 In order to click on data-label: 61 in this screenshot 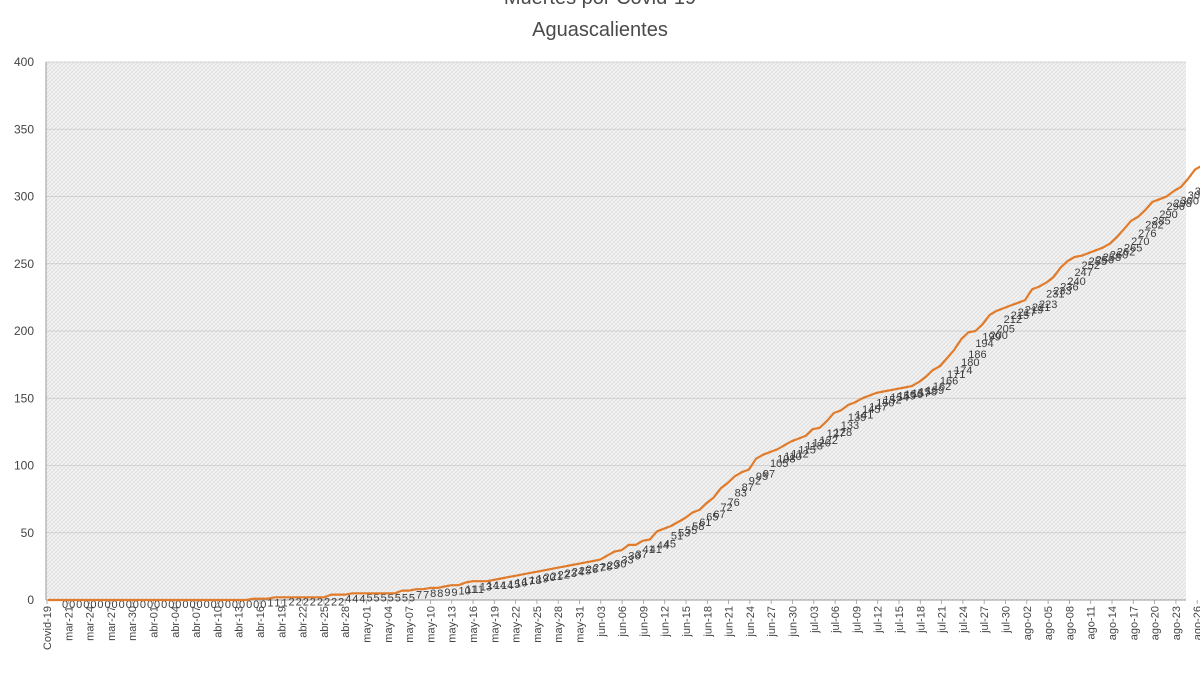, I will do `click(705, 523)`.